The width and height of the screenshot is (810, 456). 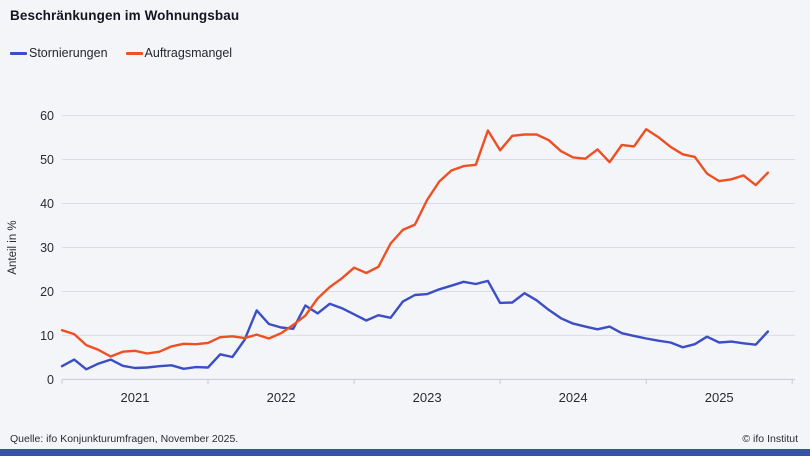 I want to click on y-tick-label: 20, so click(x=47, y=292).